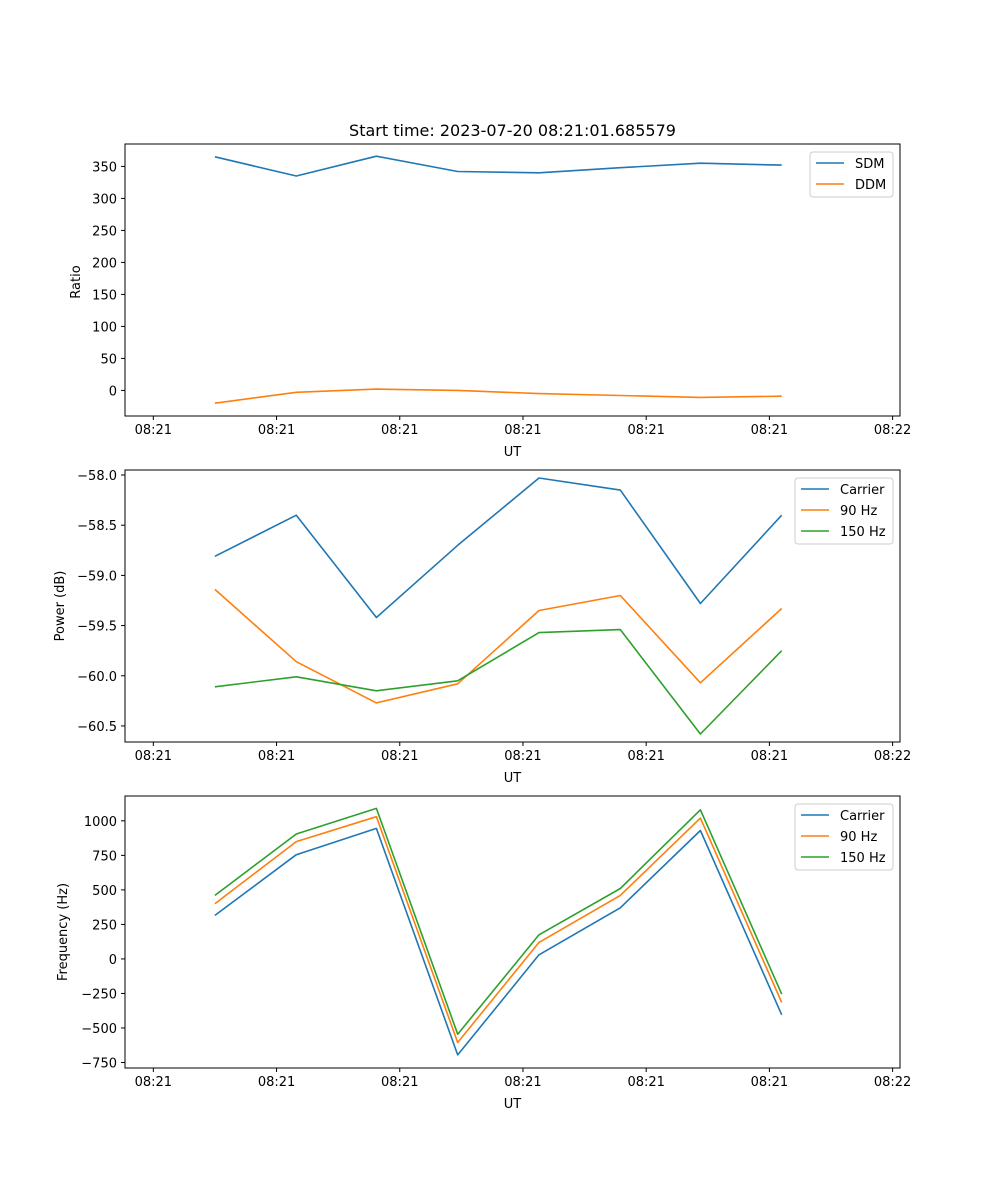 The height and width of the screenshot is (1200, 1000). Describe the element at coordinates (513, 778) in the screenshot. I see `x-axis-label-power: UT` at that location.